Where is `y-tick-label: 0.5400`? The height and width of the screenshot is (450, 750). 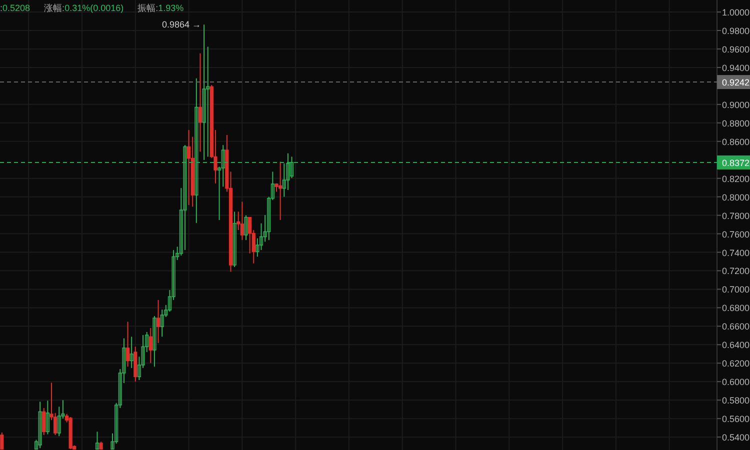 y-tick-label: 0.5400 is located at coordinates (736, 437).